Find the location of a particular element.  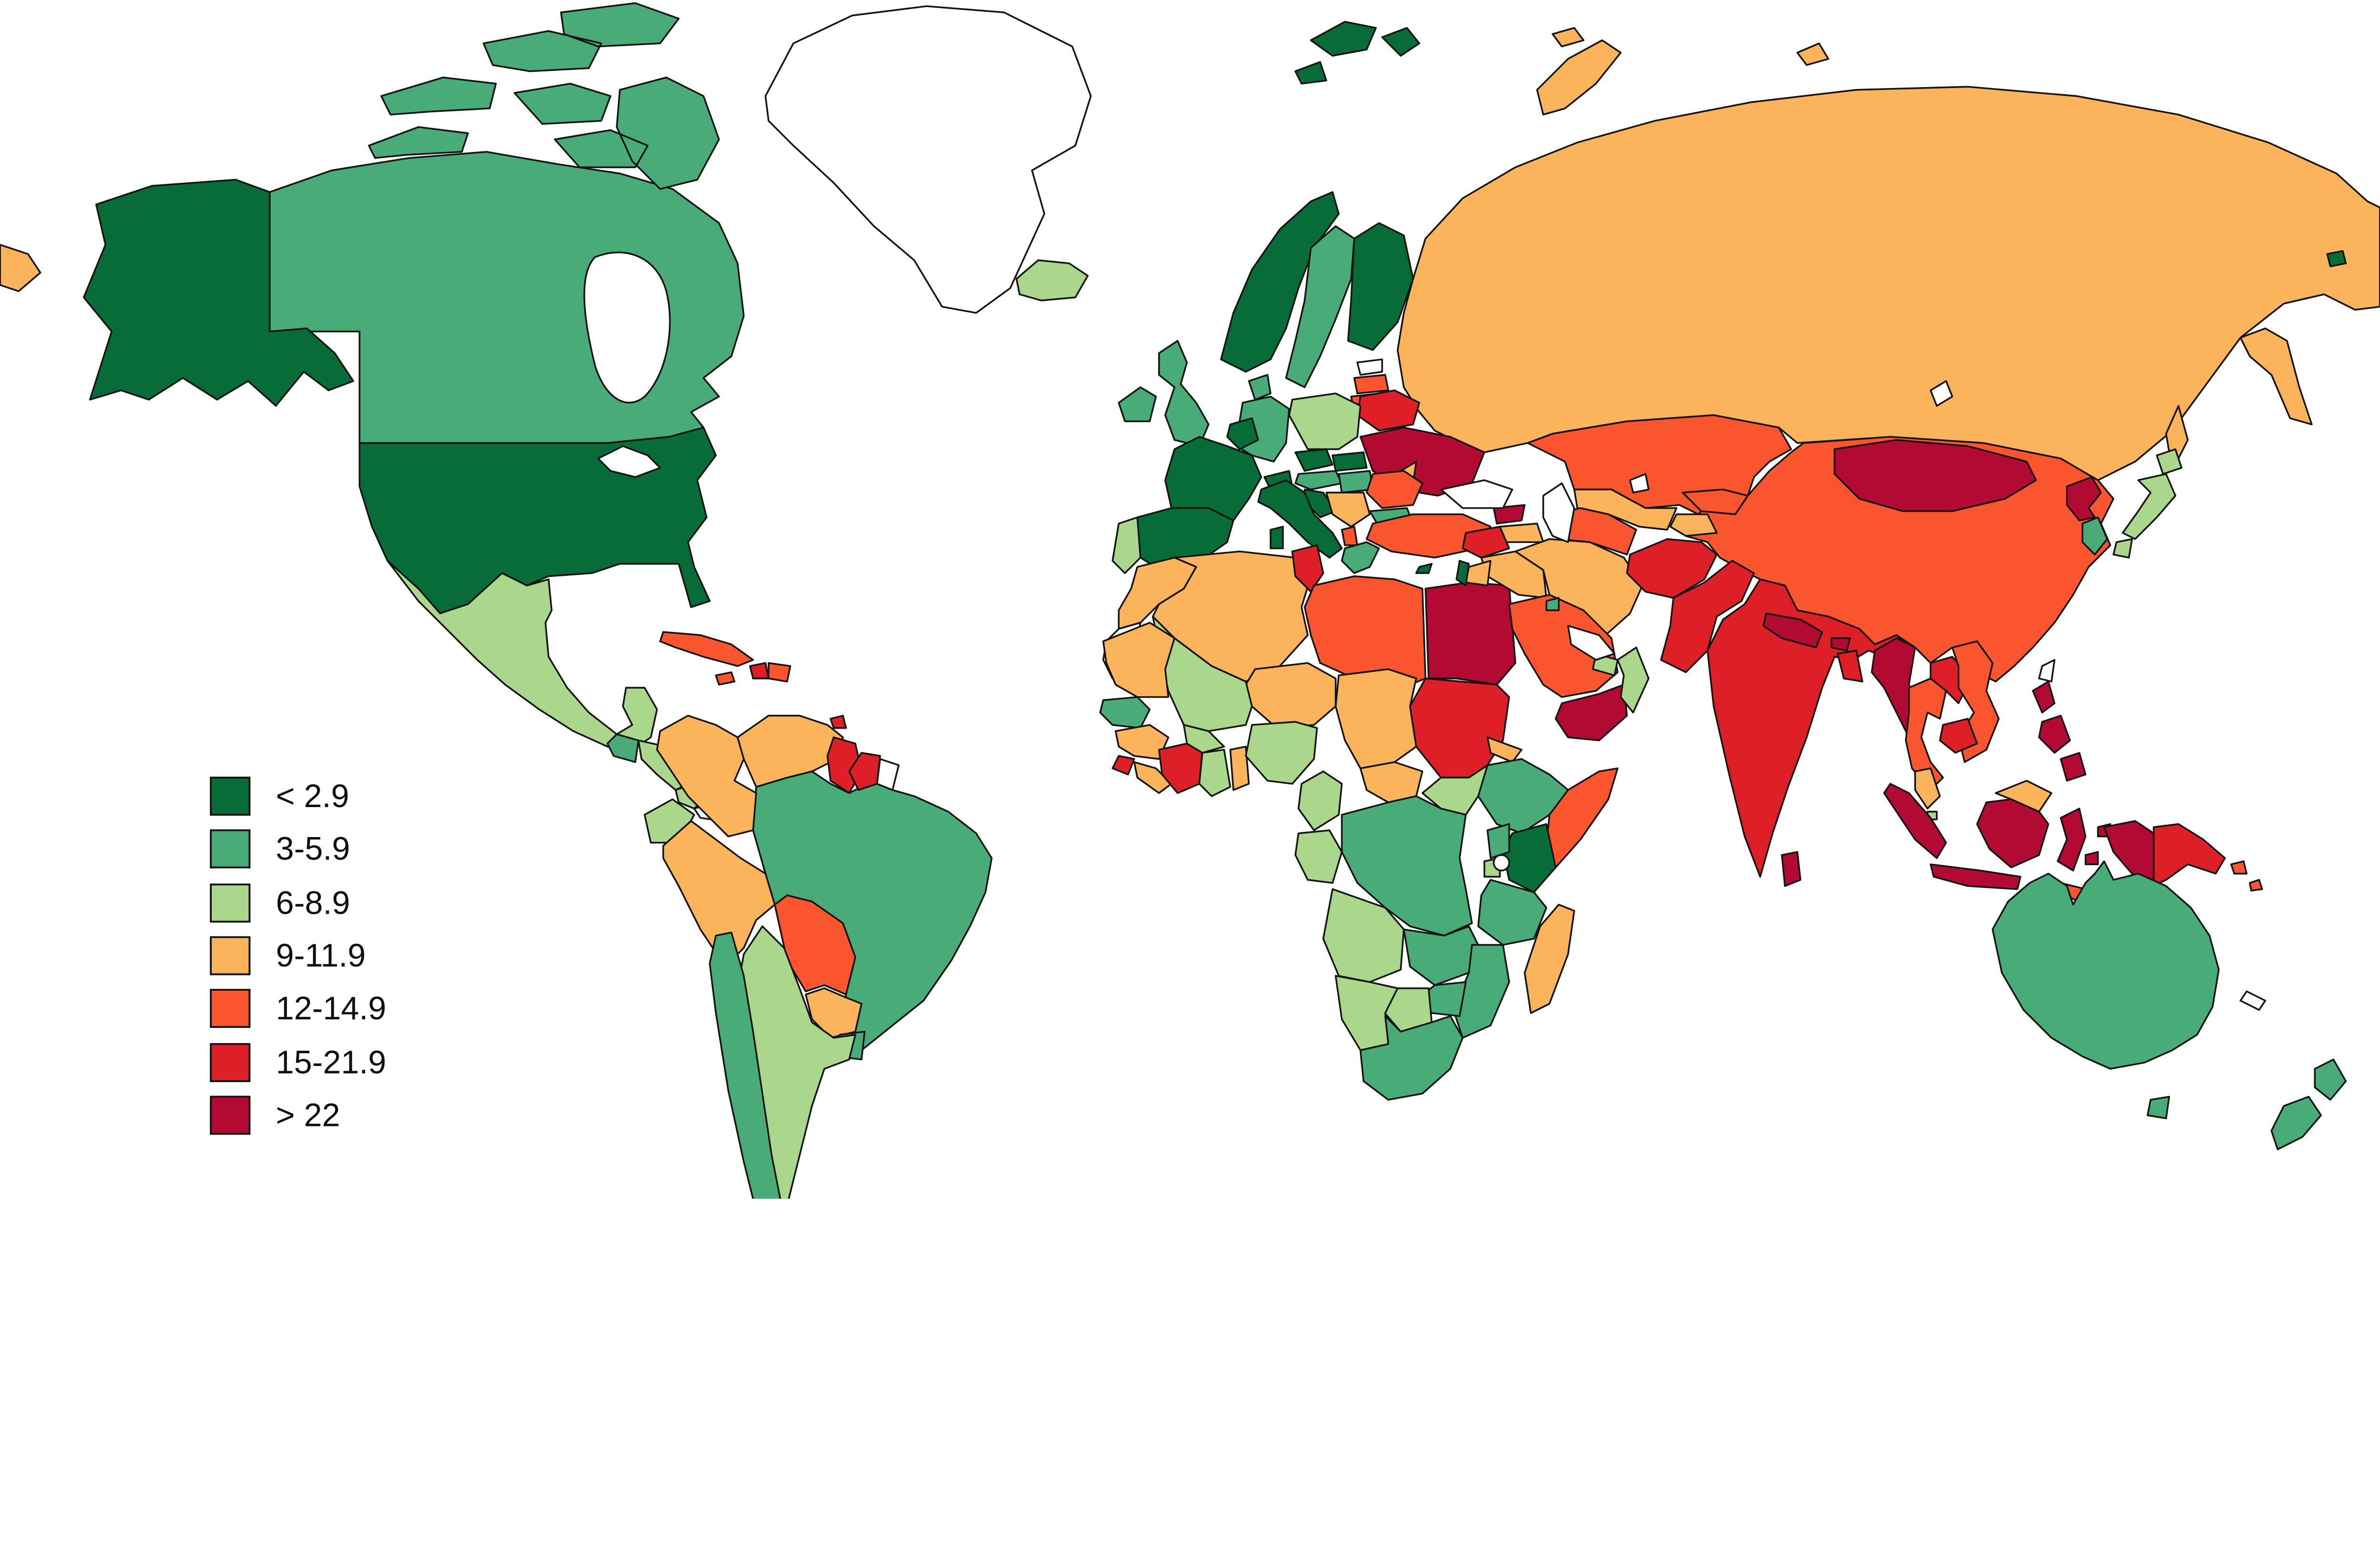

country-drc is located at coordinates (1407, 866).